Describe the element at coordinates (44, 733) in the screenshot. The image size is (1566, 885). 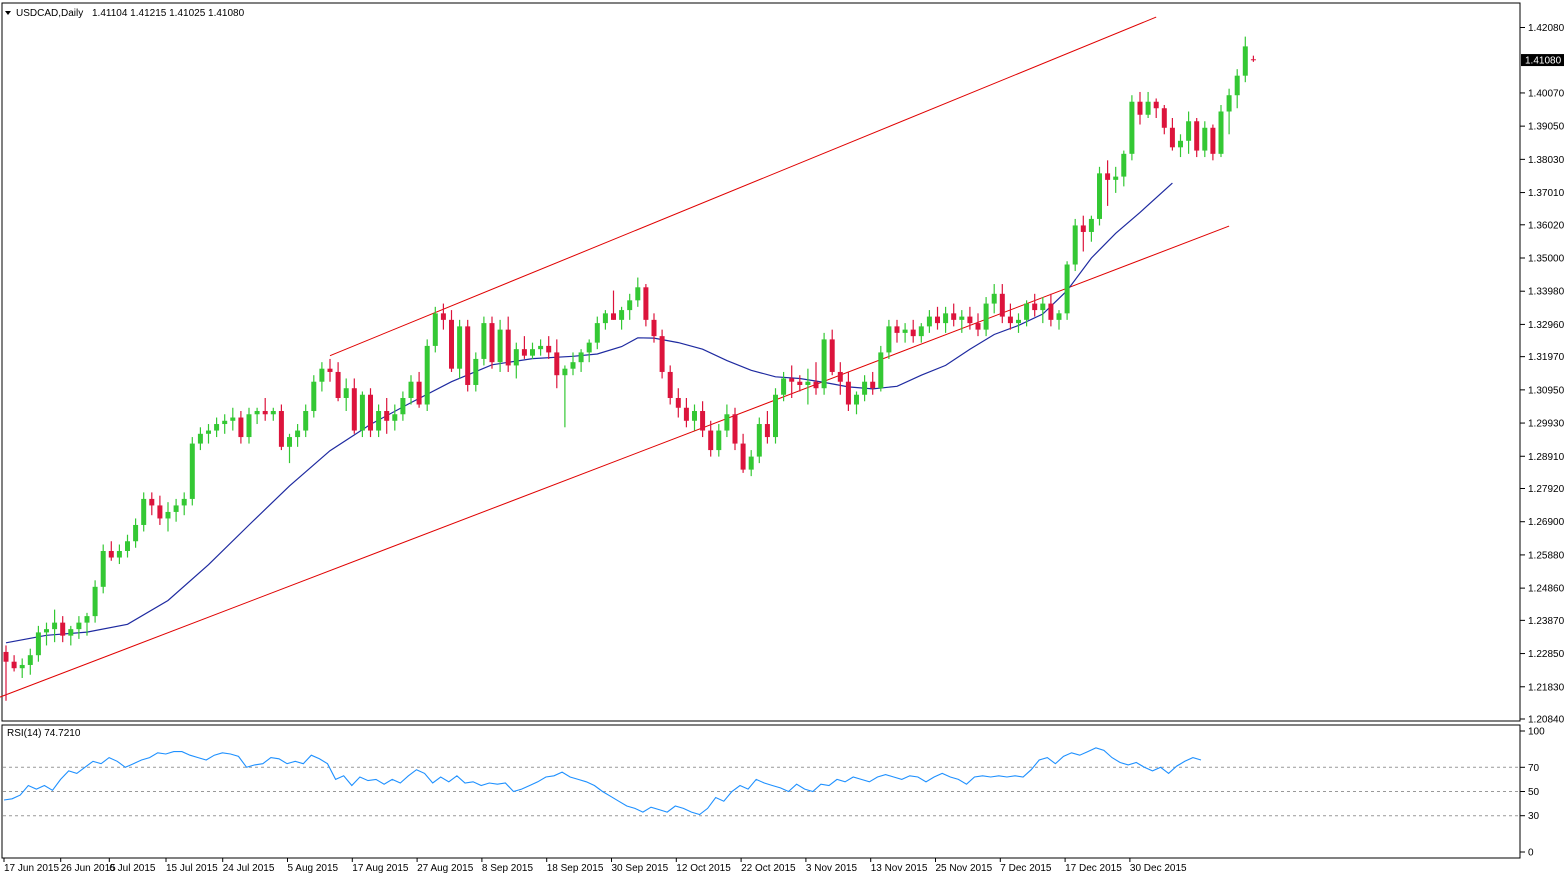
I see `rsi-title: RSI(14) 74.7210` at that location.